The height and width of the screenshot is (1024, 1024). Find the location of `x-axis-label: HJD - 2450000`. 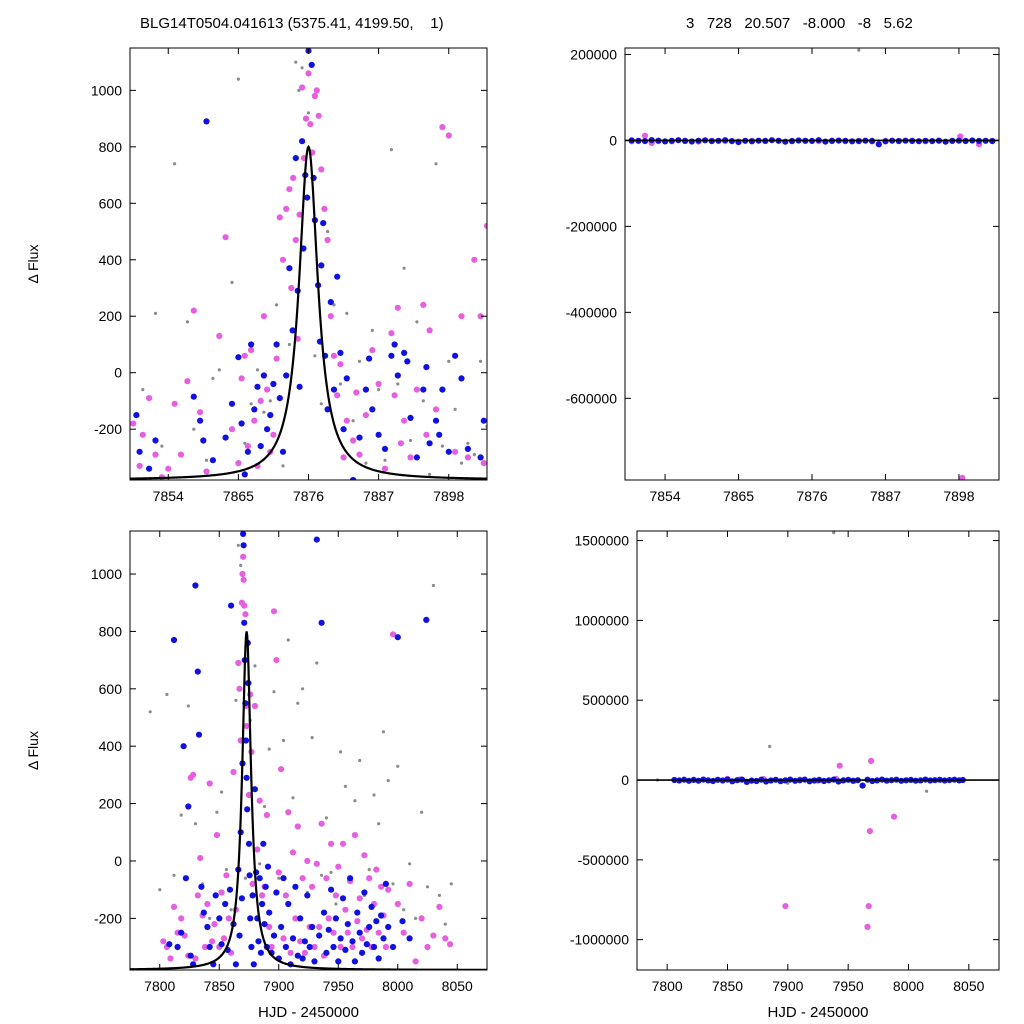

x-axis-label: HJD - 2450000 is located at coordinates (818, 1012).